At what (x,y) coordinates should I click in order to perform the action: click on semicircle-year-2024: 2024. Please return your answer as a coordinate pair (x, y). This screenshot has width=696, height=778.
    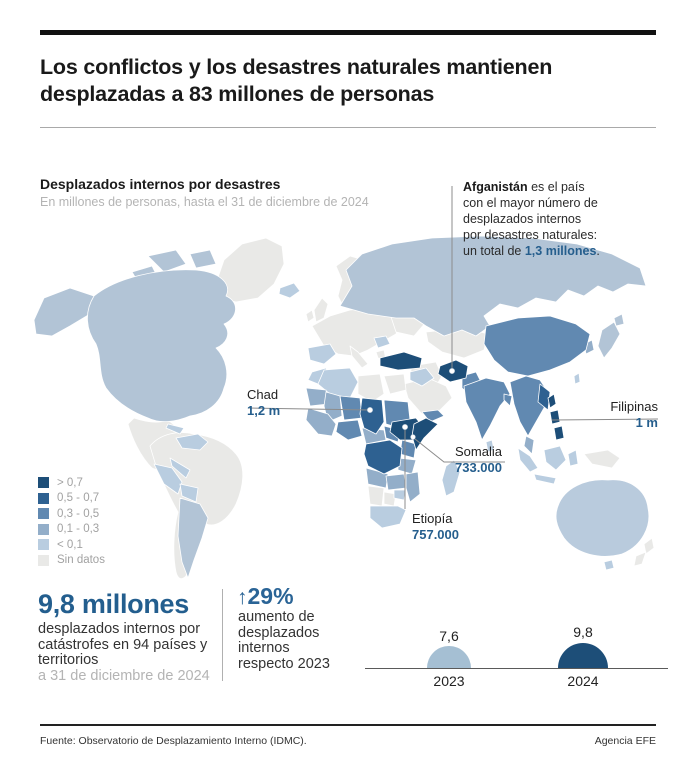
    Looking at the image, I should click on (583, 681).